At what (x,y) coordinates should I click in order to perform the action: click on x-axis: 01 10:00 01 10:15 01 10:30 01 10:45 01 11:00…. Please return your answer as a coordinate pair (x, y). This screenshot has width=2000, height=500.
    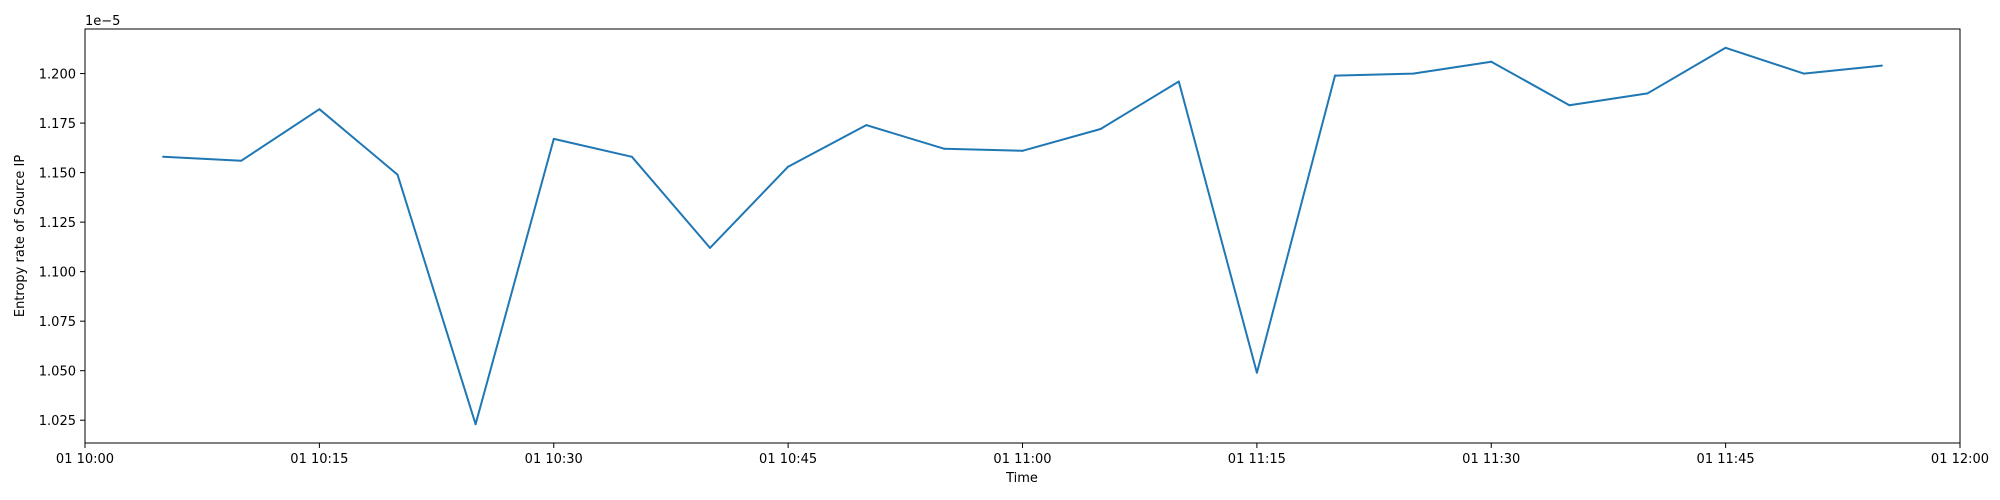
    Looking at the image, I should click on (1022, 455).